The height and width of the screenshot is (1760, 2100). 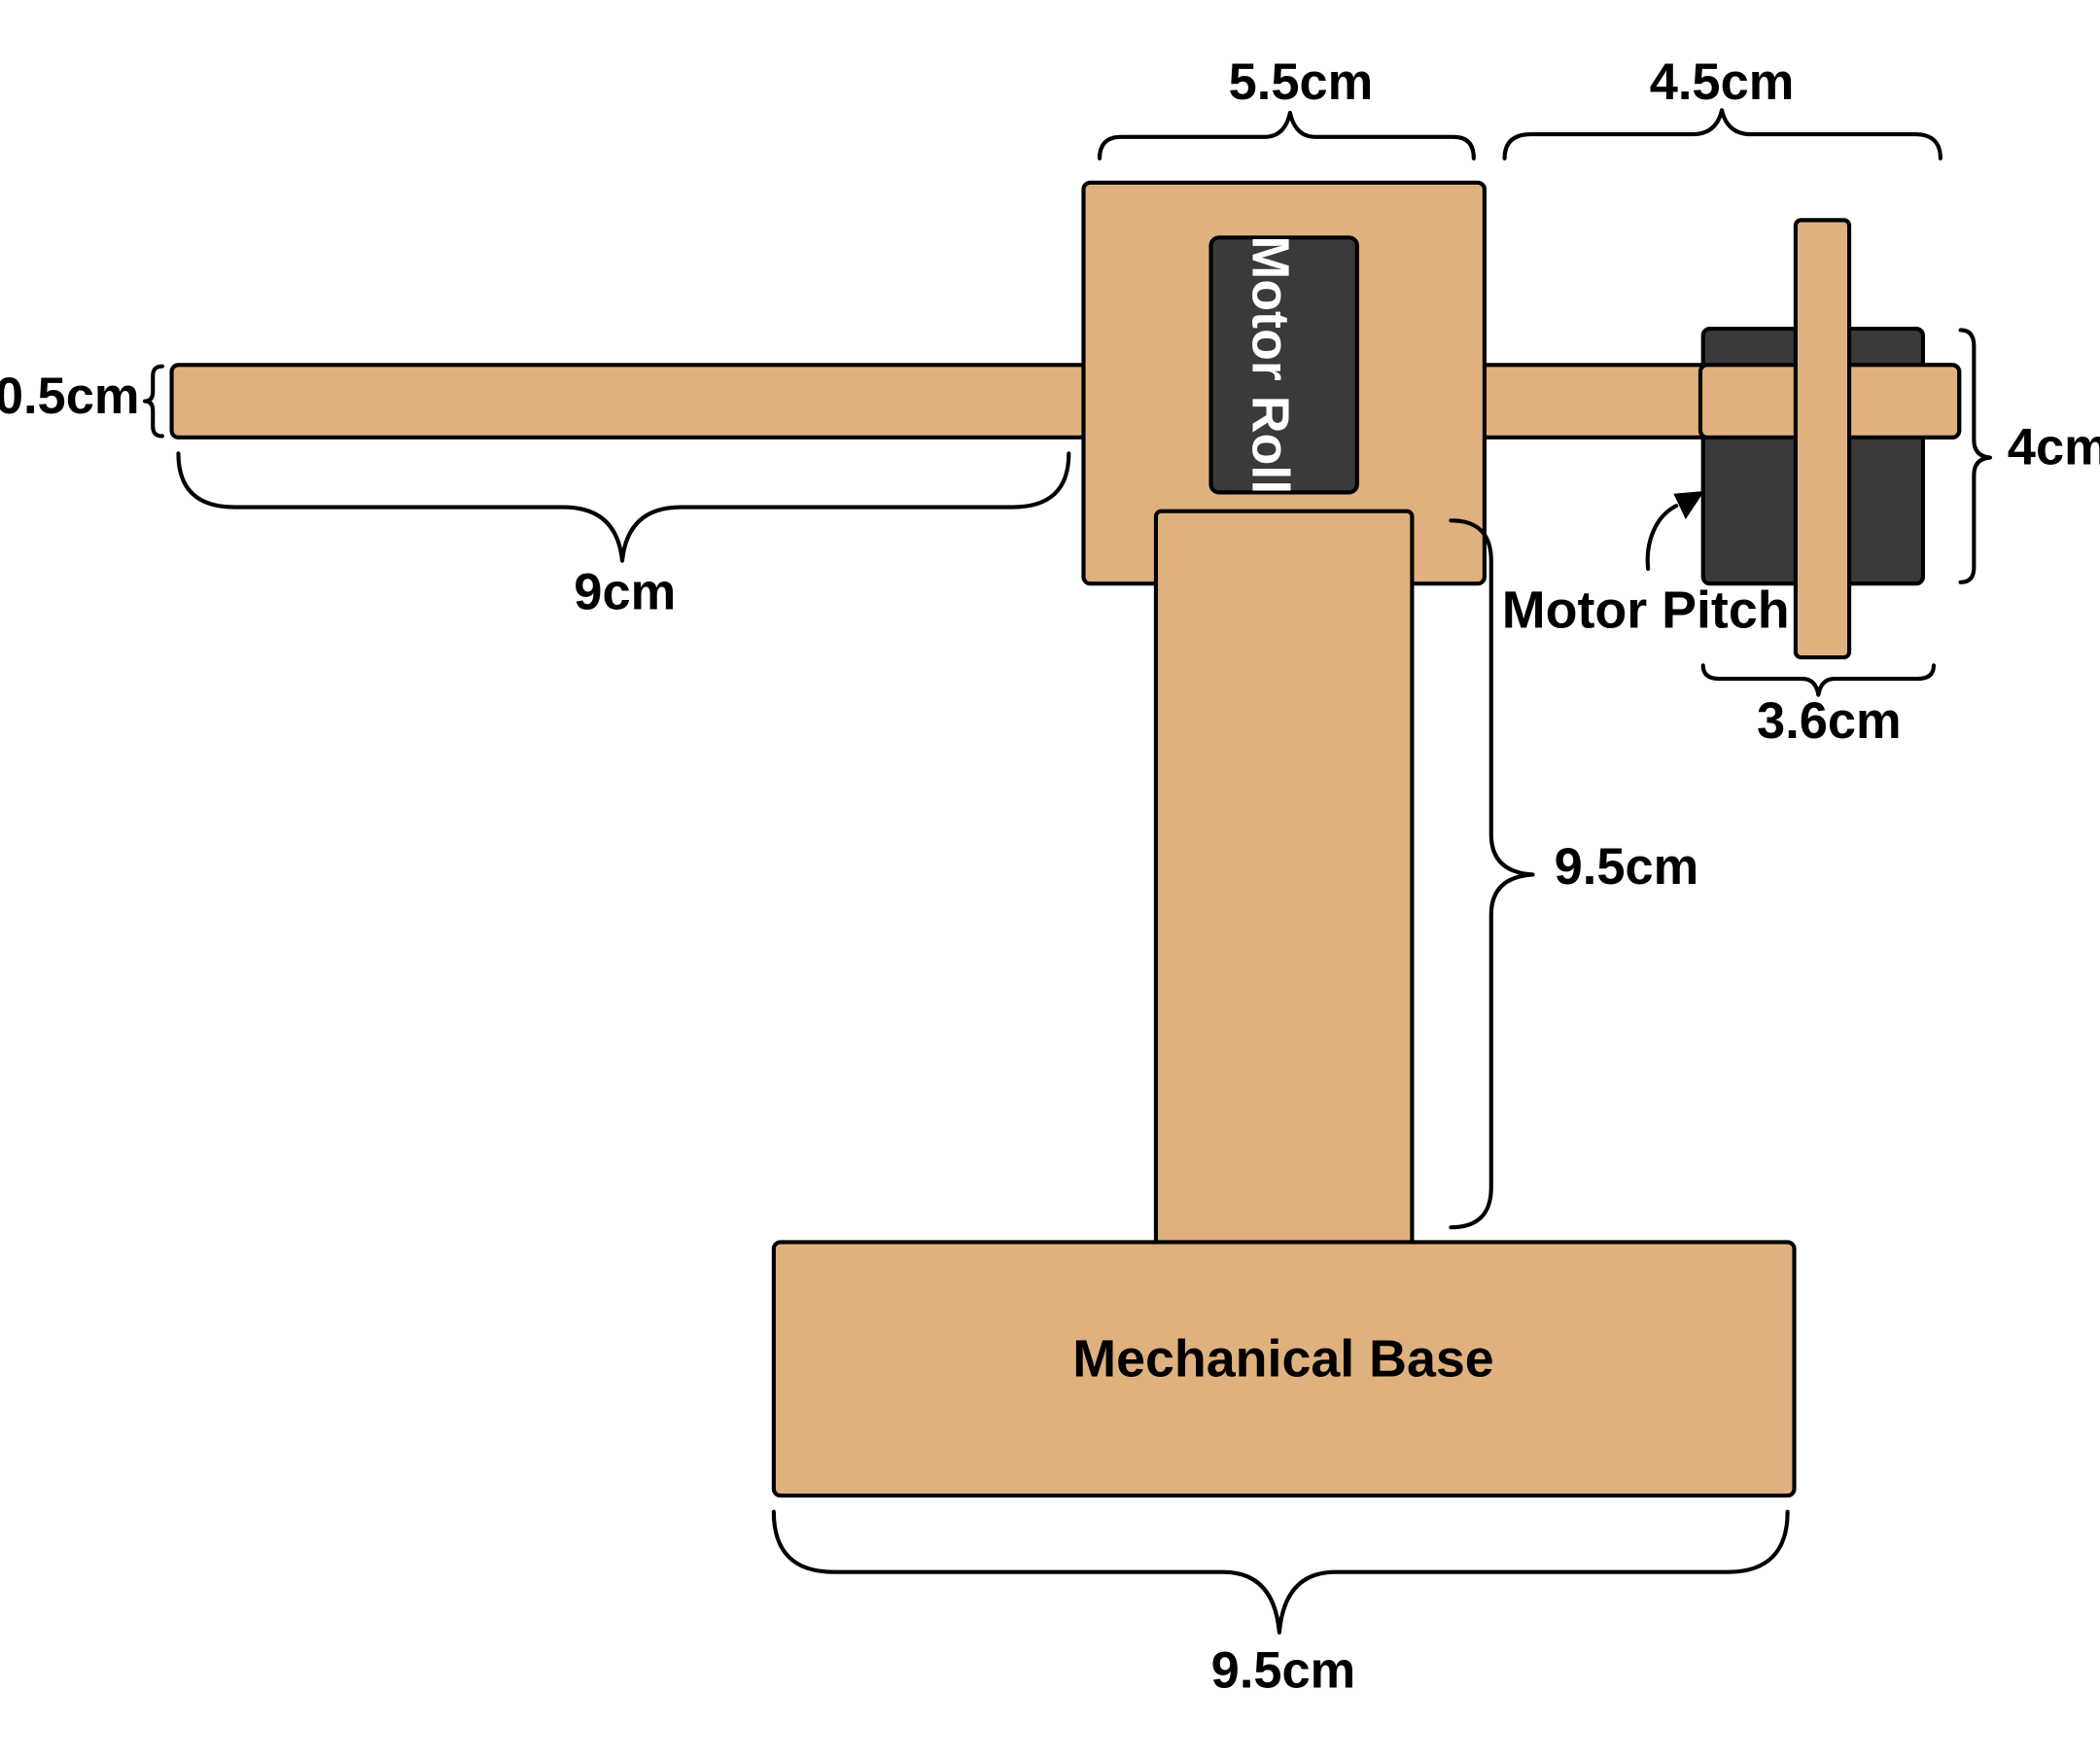 I want to click on brace-base-width, so click(x=1280, y=1572).